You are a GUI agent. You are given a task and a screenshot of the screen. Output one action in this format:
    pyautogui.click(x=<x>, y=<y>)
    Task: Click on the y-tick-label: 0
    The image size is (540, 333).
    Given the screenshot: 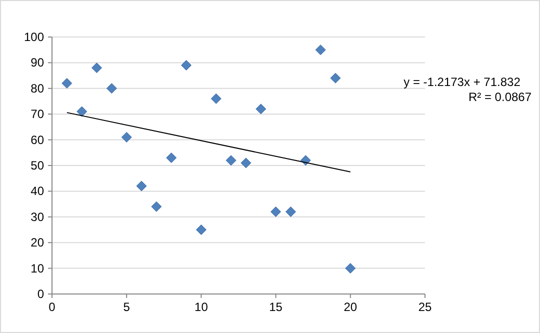 What is the action you would take?
    pyautogui.click(x=40, y=294)
    